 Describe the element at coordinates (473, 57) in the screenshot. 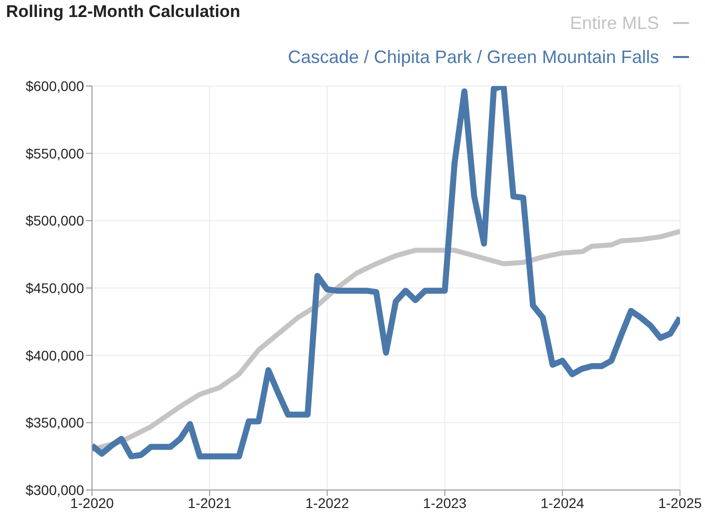

I see `legend-label: Cascade / Chipita Park / Green Mountain Falls` at that location.